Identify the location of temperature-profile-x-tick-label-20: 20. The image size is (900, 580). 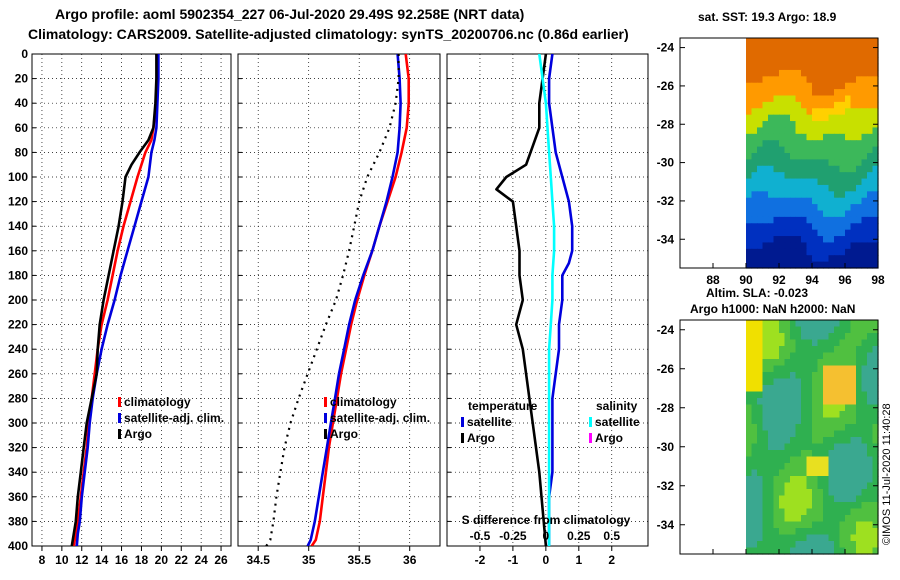
(162, 560).